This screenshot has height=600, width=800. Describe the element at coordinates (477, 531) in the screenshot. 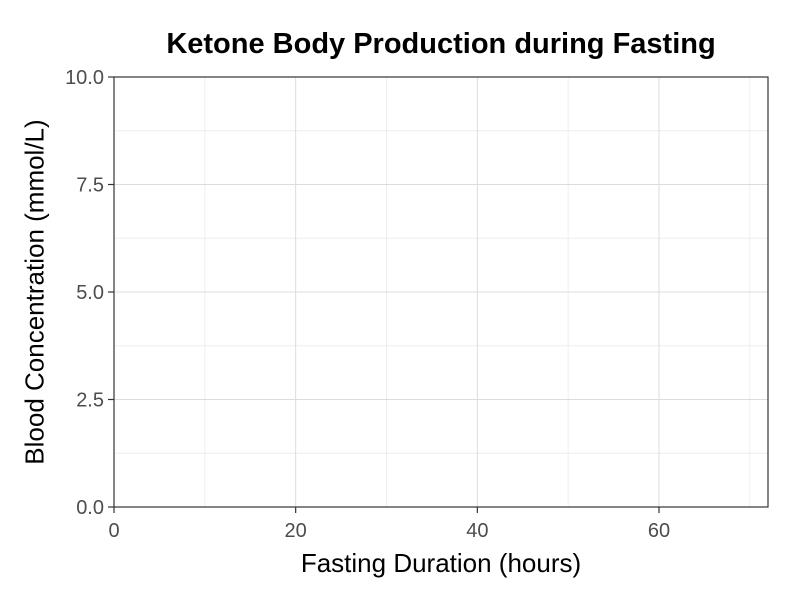

I see `x-tick-label: 40` at that location.